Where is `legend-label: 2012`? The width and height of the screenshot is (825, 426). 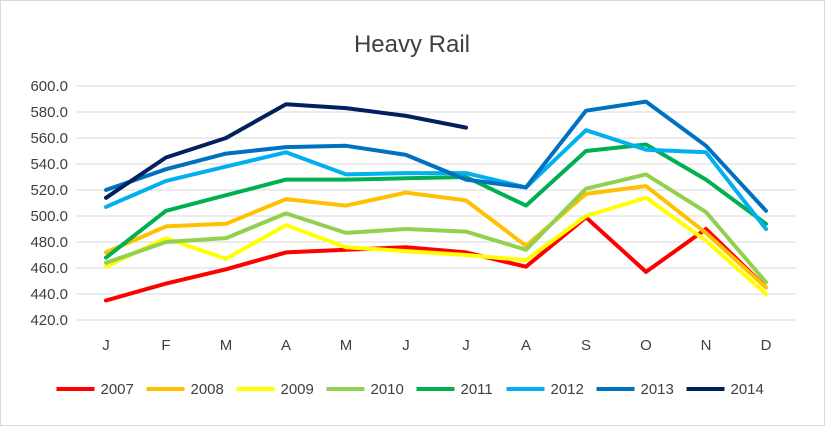 legend-label: 2012 is located at coordinates (567, 389).